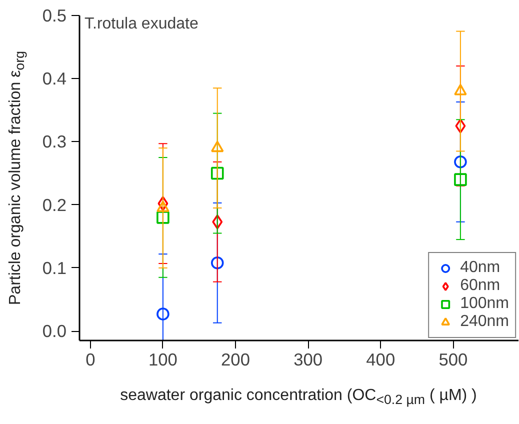  What do you see at coordinates (308, 360) in the screenshot?
I see `x-tick-label: 300` at bounding box center [308, 360].